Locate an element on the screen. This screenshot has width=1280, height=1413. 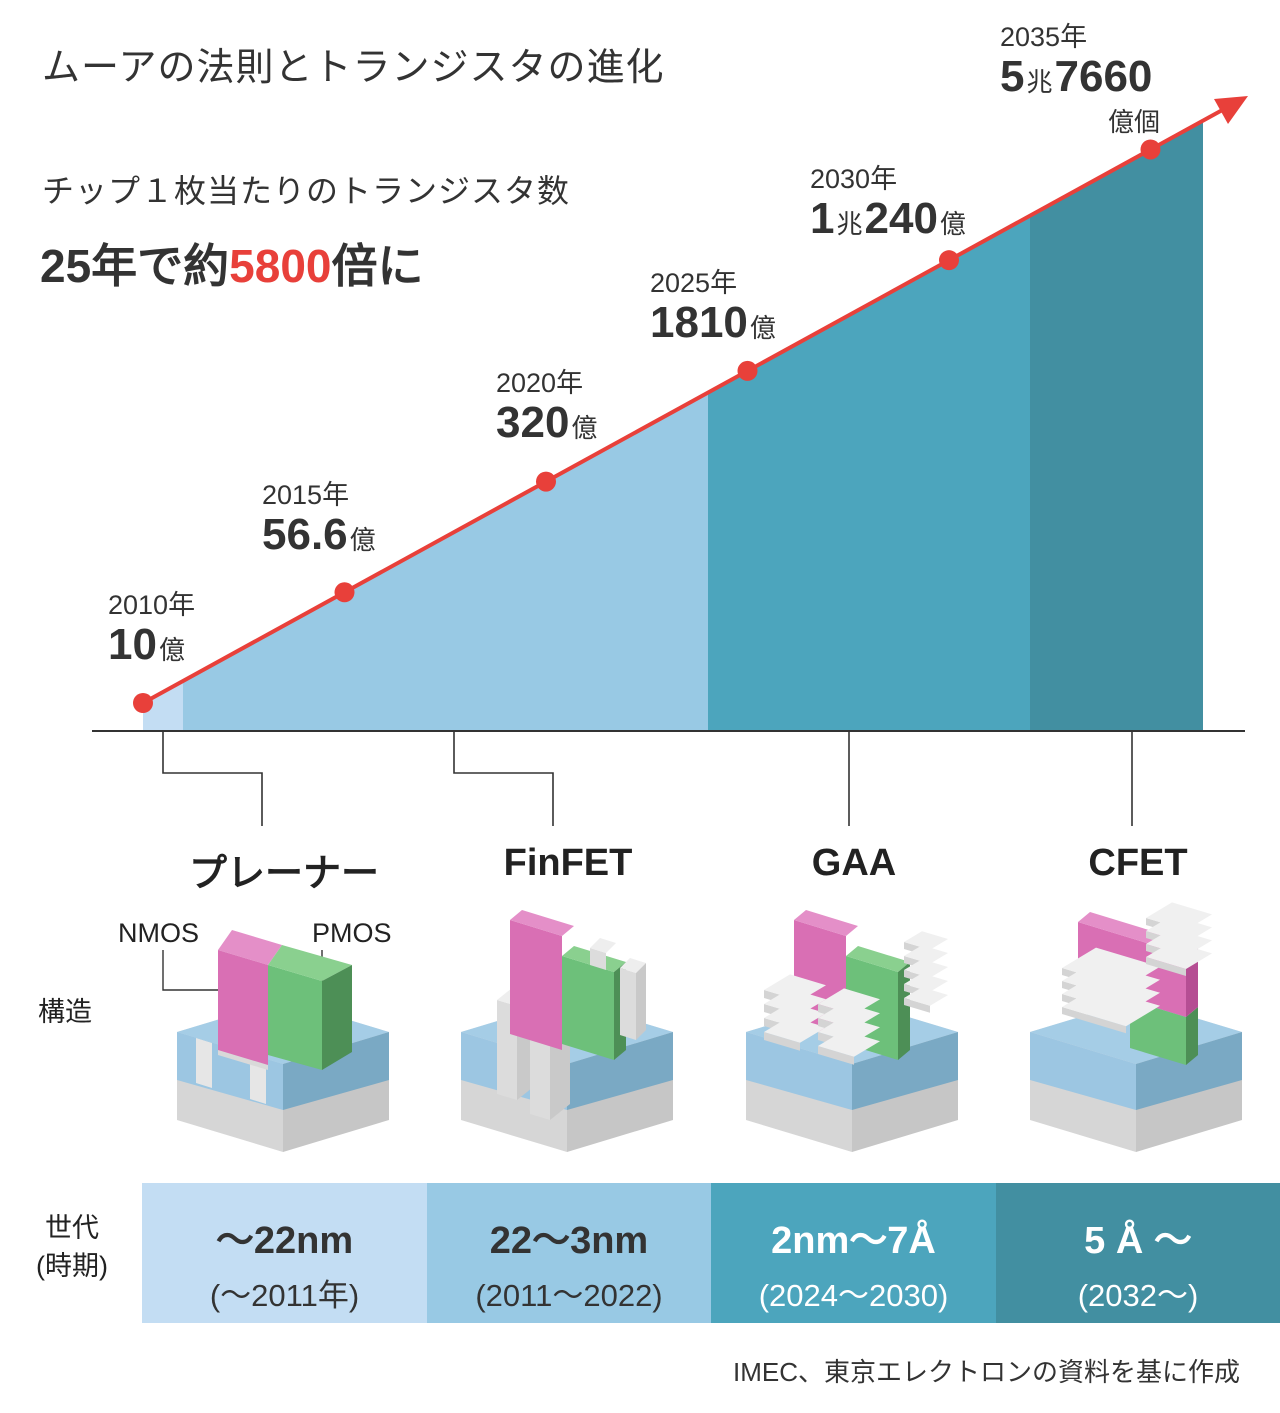
leader-planar is located at coordinates (212, 778).